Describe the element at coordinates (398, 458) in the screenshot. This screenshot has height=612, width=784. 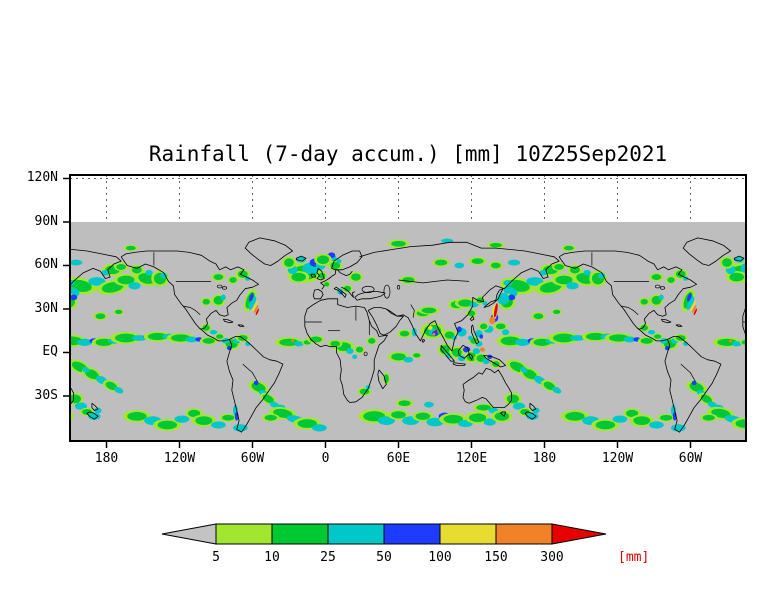
I see `x-axis-tick-label: 60E` at that location.